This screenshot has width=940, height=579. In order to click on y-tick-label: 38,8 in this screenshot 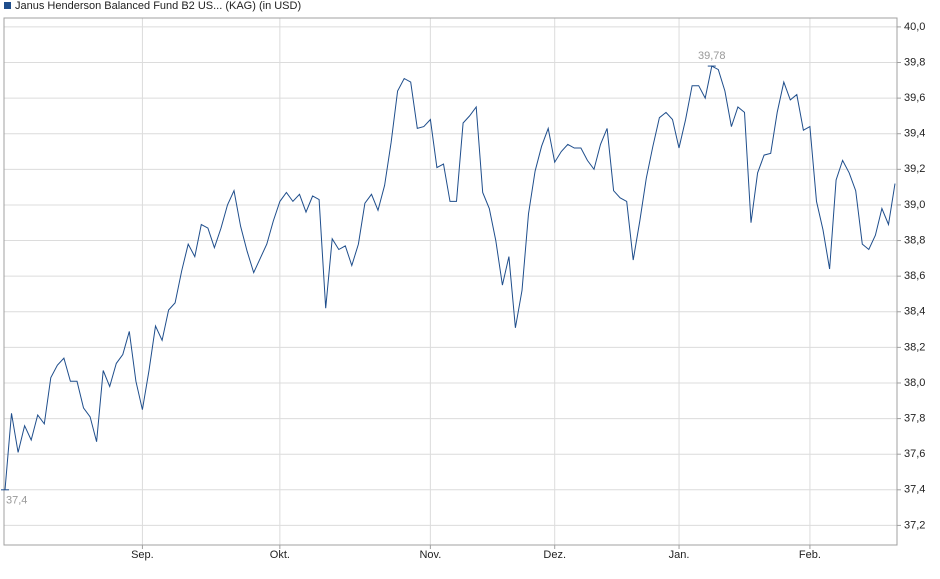, I will do `click(914, 240)`.